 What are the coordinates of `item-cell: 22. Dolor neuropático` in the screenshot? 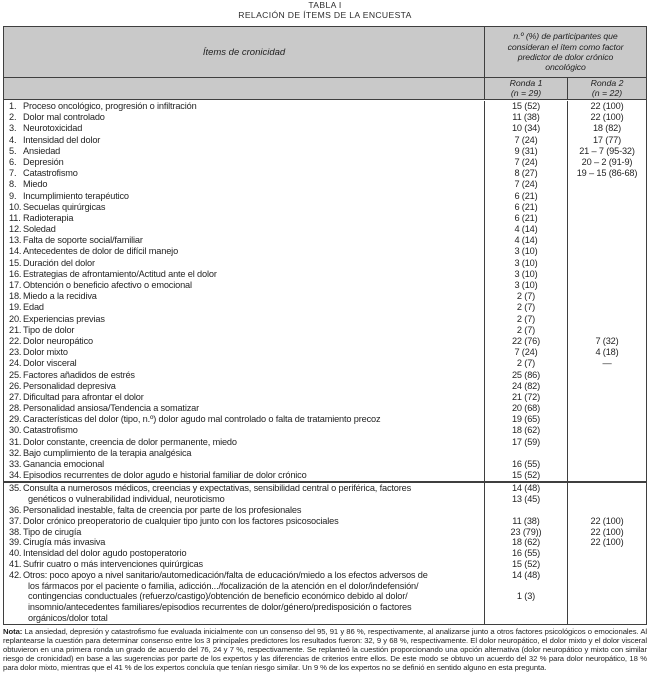 It's located at (244, 341).